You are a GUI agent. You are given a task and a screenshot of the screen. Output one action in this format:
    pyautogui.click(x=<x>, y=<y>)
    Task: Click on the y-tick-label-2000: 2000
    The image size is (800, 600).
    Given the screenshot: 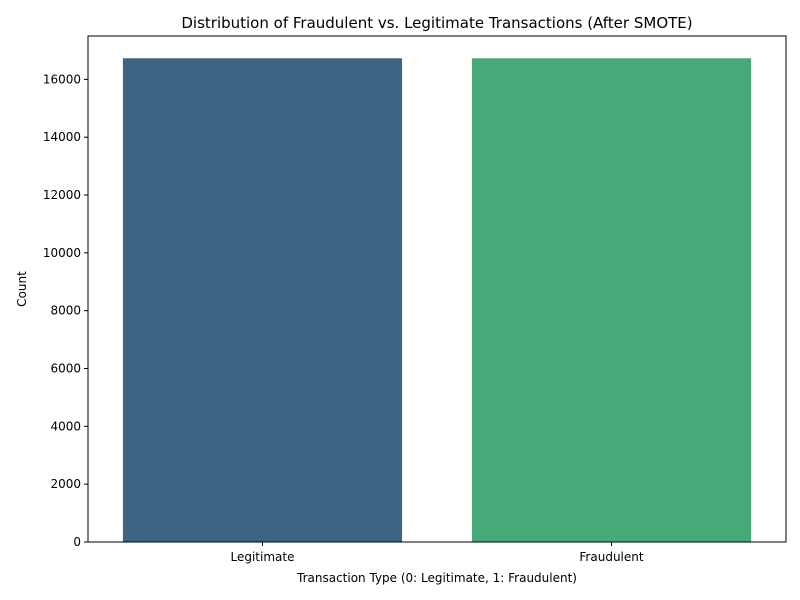 What is the action you would take?
    pyautogui.click(x=65, y=484)
    